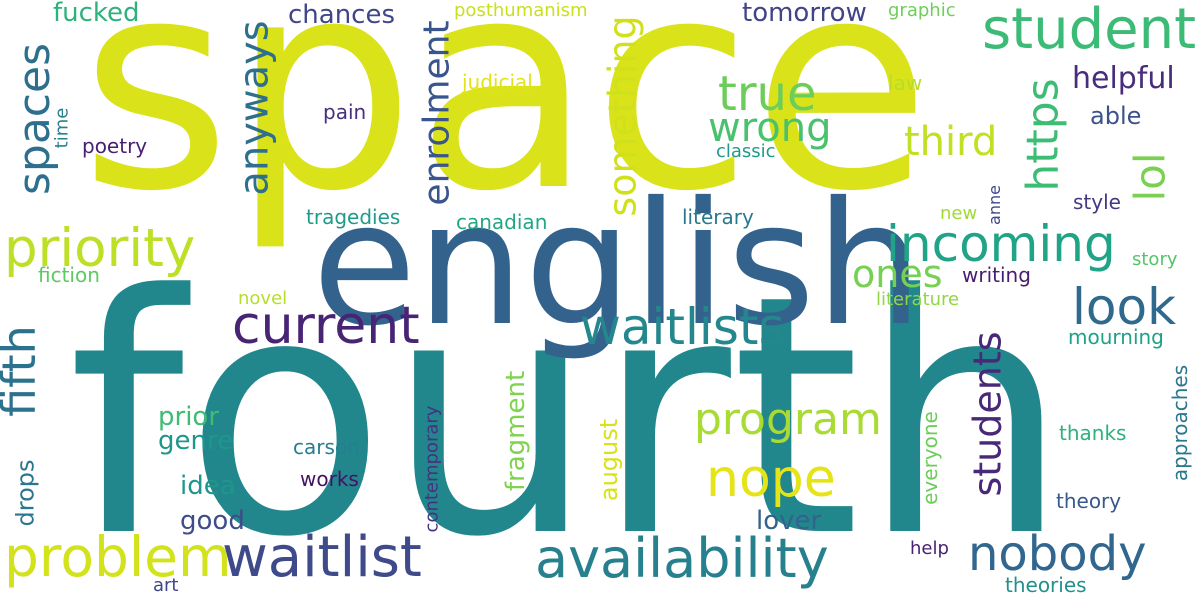  I want to click on word-anne: anne, so click(994, 205).